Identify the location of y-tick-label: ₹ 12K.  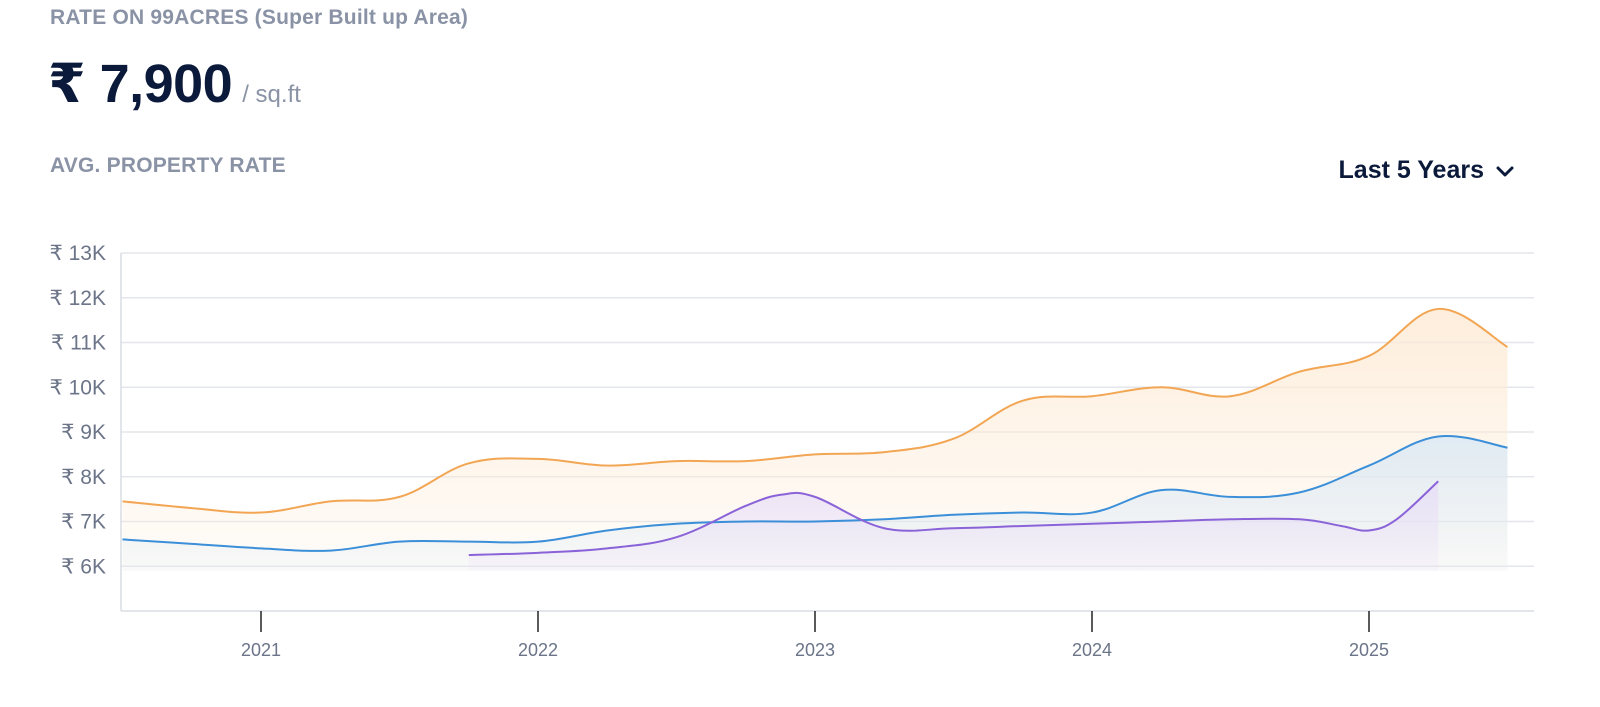
(77, 298).